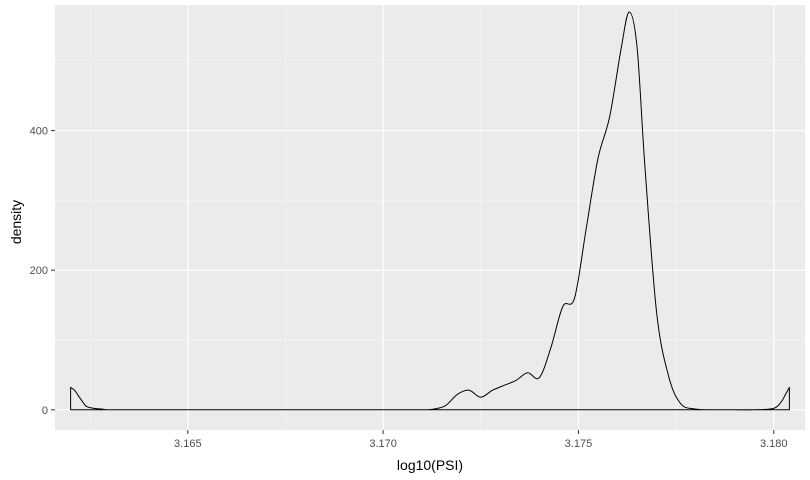  I want to click on x-tick-label: 3.170, so click(383, 444).